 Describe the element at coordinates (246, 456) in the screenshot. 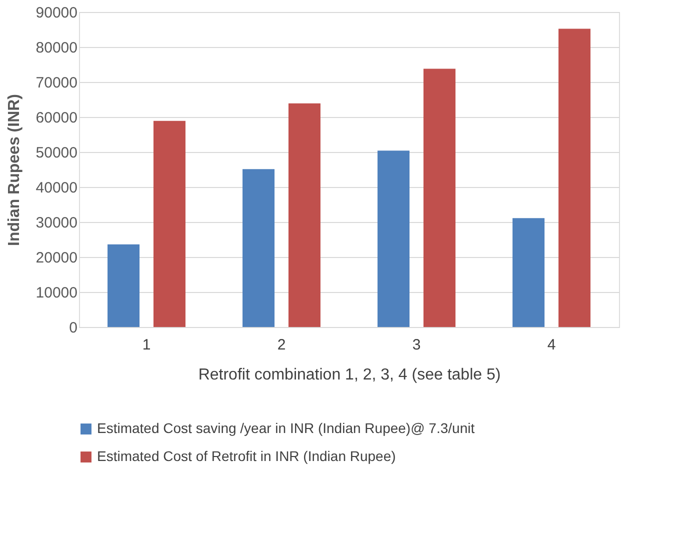

I see `legend-label: Estimated Cost of Retrofit in INR (Indian Rupee)` at that location.